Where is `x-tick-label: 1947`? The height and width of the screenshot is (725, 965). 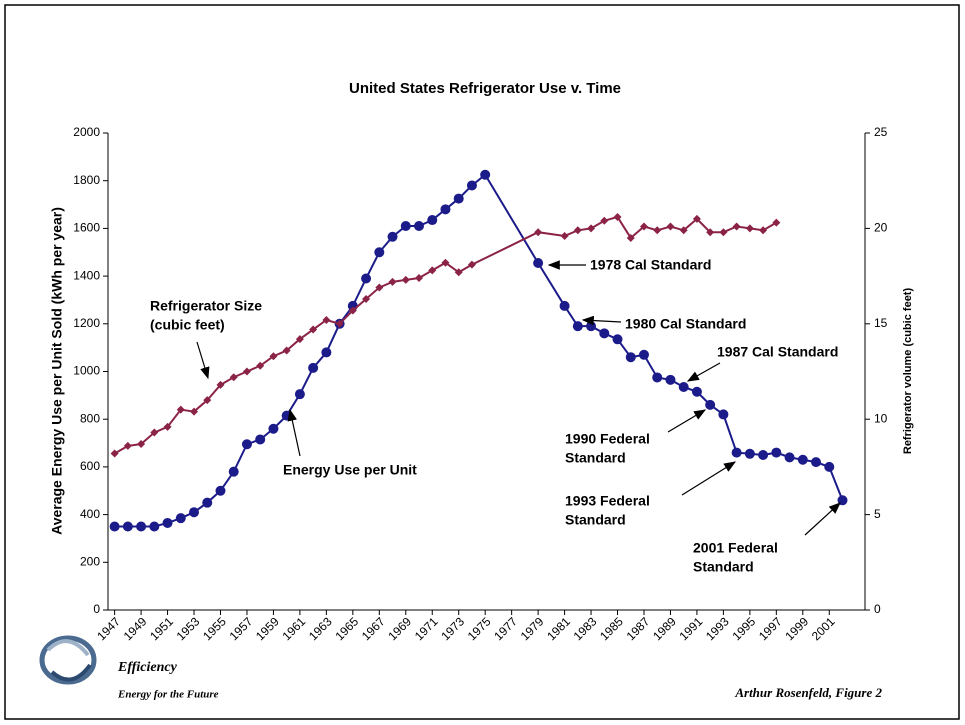
x-tick-label: 1947 is located at coordinates (108, 628).